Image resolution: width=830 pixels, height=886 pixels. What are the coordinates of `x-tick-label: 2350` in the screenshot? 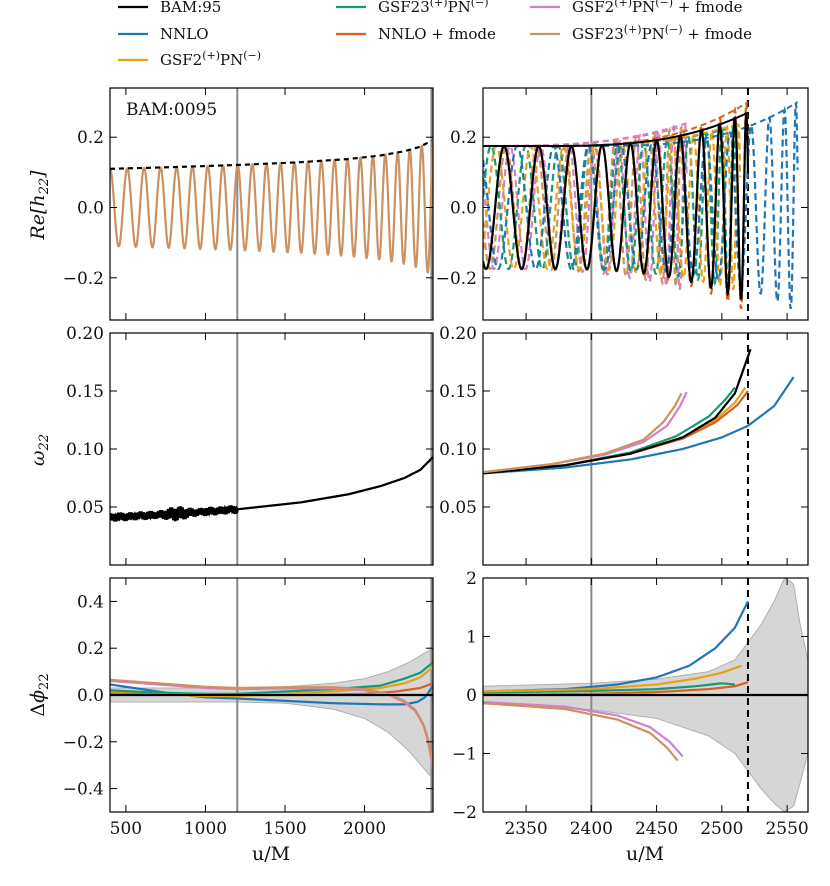 It's located at (525, 829).